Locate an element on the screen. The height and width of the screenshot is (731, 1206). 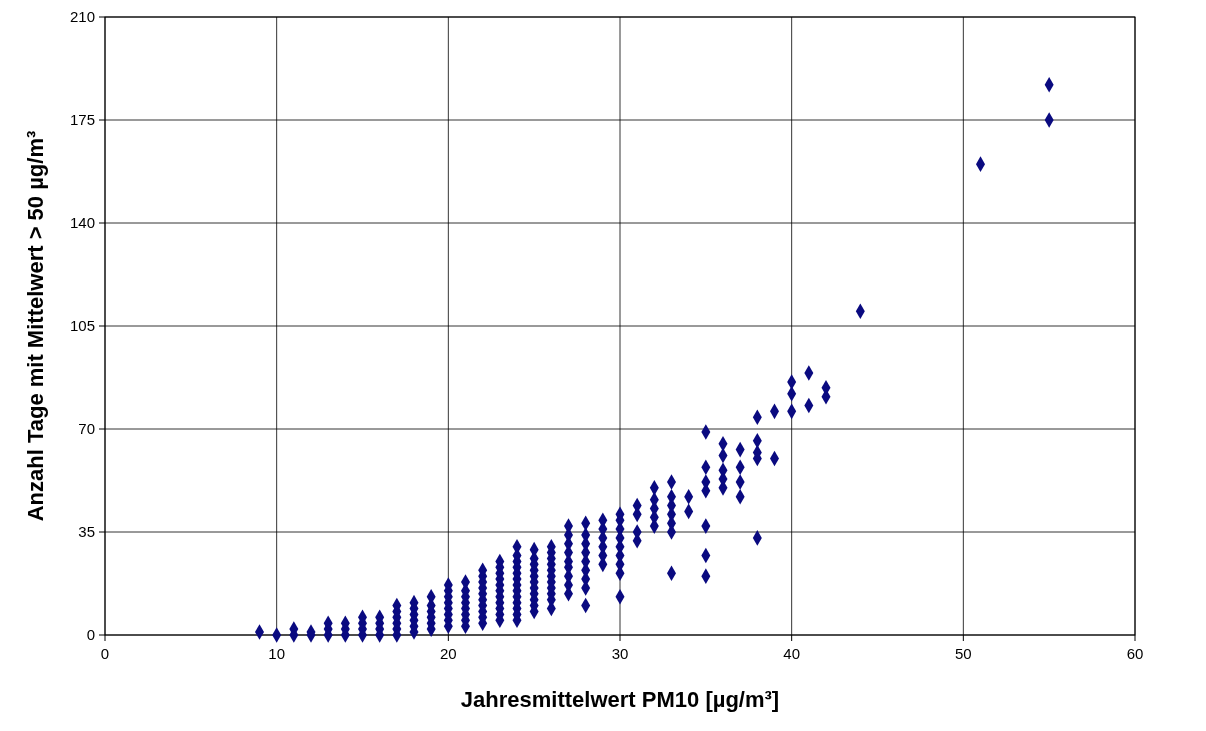
y-tick-label: 0 is located at coordinates (90, 634).